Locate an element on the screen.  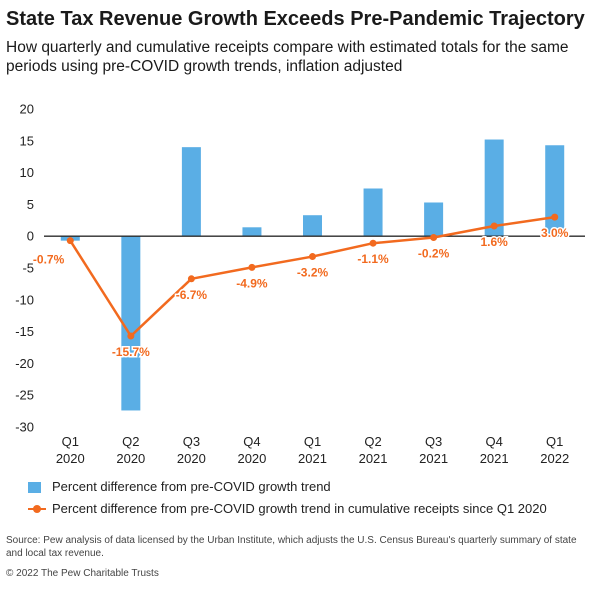
y-tick-label: -5 is located at coordinates (28, 268).